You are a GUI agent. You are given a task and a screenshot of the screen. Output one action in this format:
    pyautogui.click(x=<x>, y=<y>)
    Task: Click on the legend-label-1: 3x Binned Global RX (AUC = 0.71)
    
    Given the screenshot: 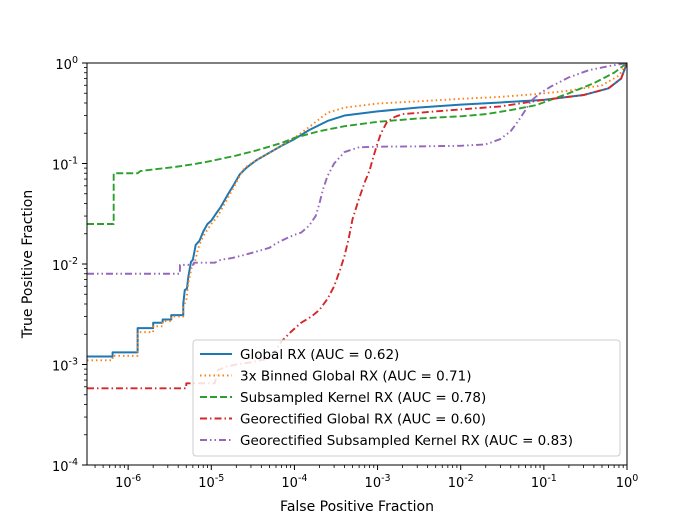 What is the action you would take?
    pyautogui.click(x=355, y=377)
    